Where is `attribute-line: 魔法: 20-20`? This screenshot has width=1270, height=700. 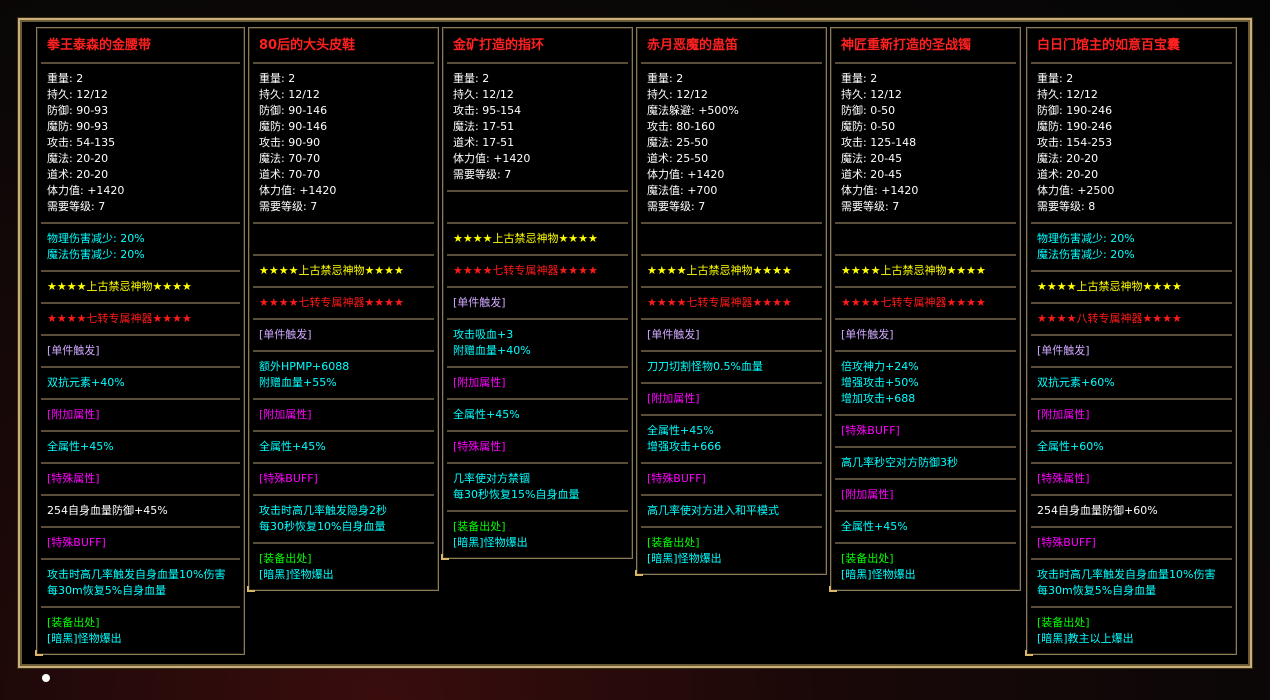 attribute-line: 魔法: 20-20 is located at coordinates (1068, 158).